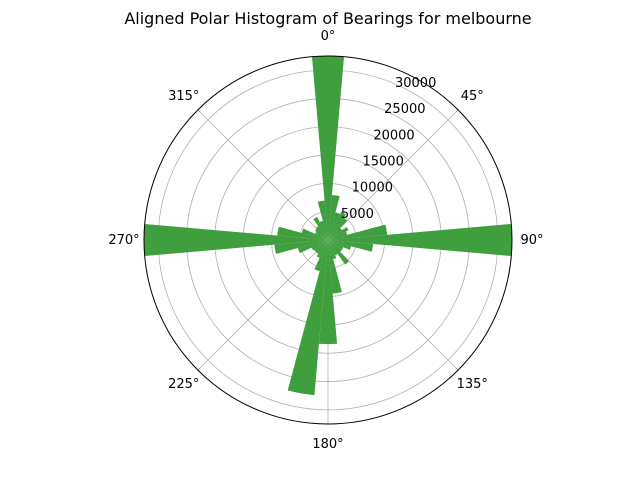 The width and height of the screenshot is (640, 480). Describe the element at coordinates (372, 188) in the screenshot. I see `radial-tick-label: 10000` at that location.